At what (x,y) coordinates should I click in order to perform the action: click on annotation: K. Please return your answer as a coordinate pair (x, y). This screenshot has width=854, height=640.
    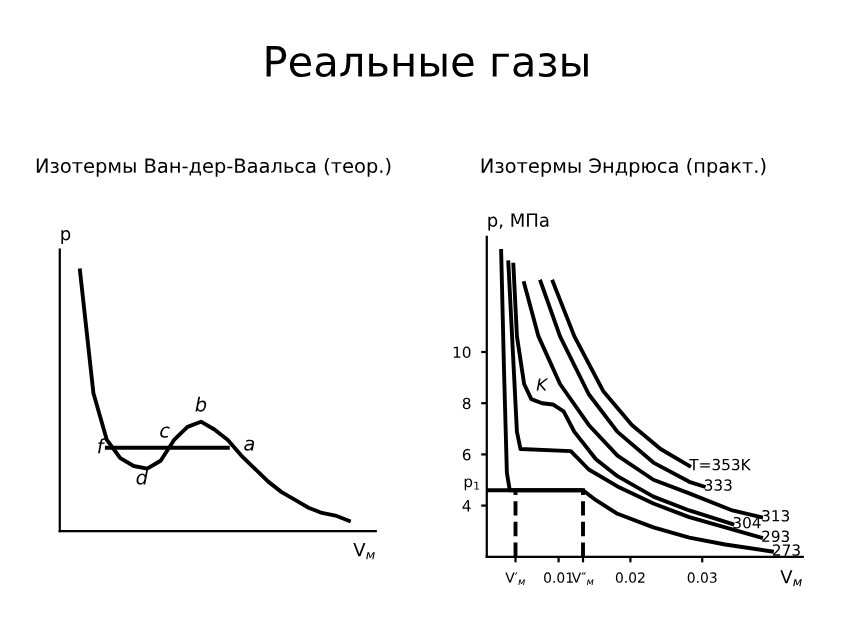
    Looking at the image, I should click on (542, 384).